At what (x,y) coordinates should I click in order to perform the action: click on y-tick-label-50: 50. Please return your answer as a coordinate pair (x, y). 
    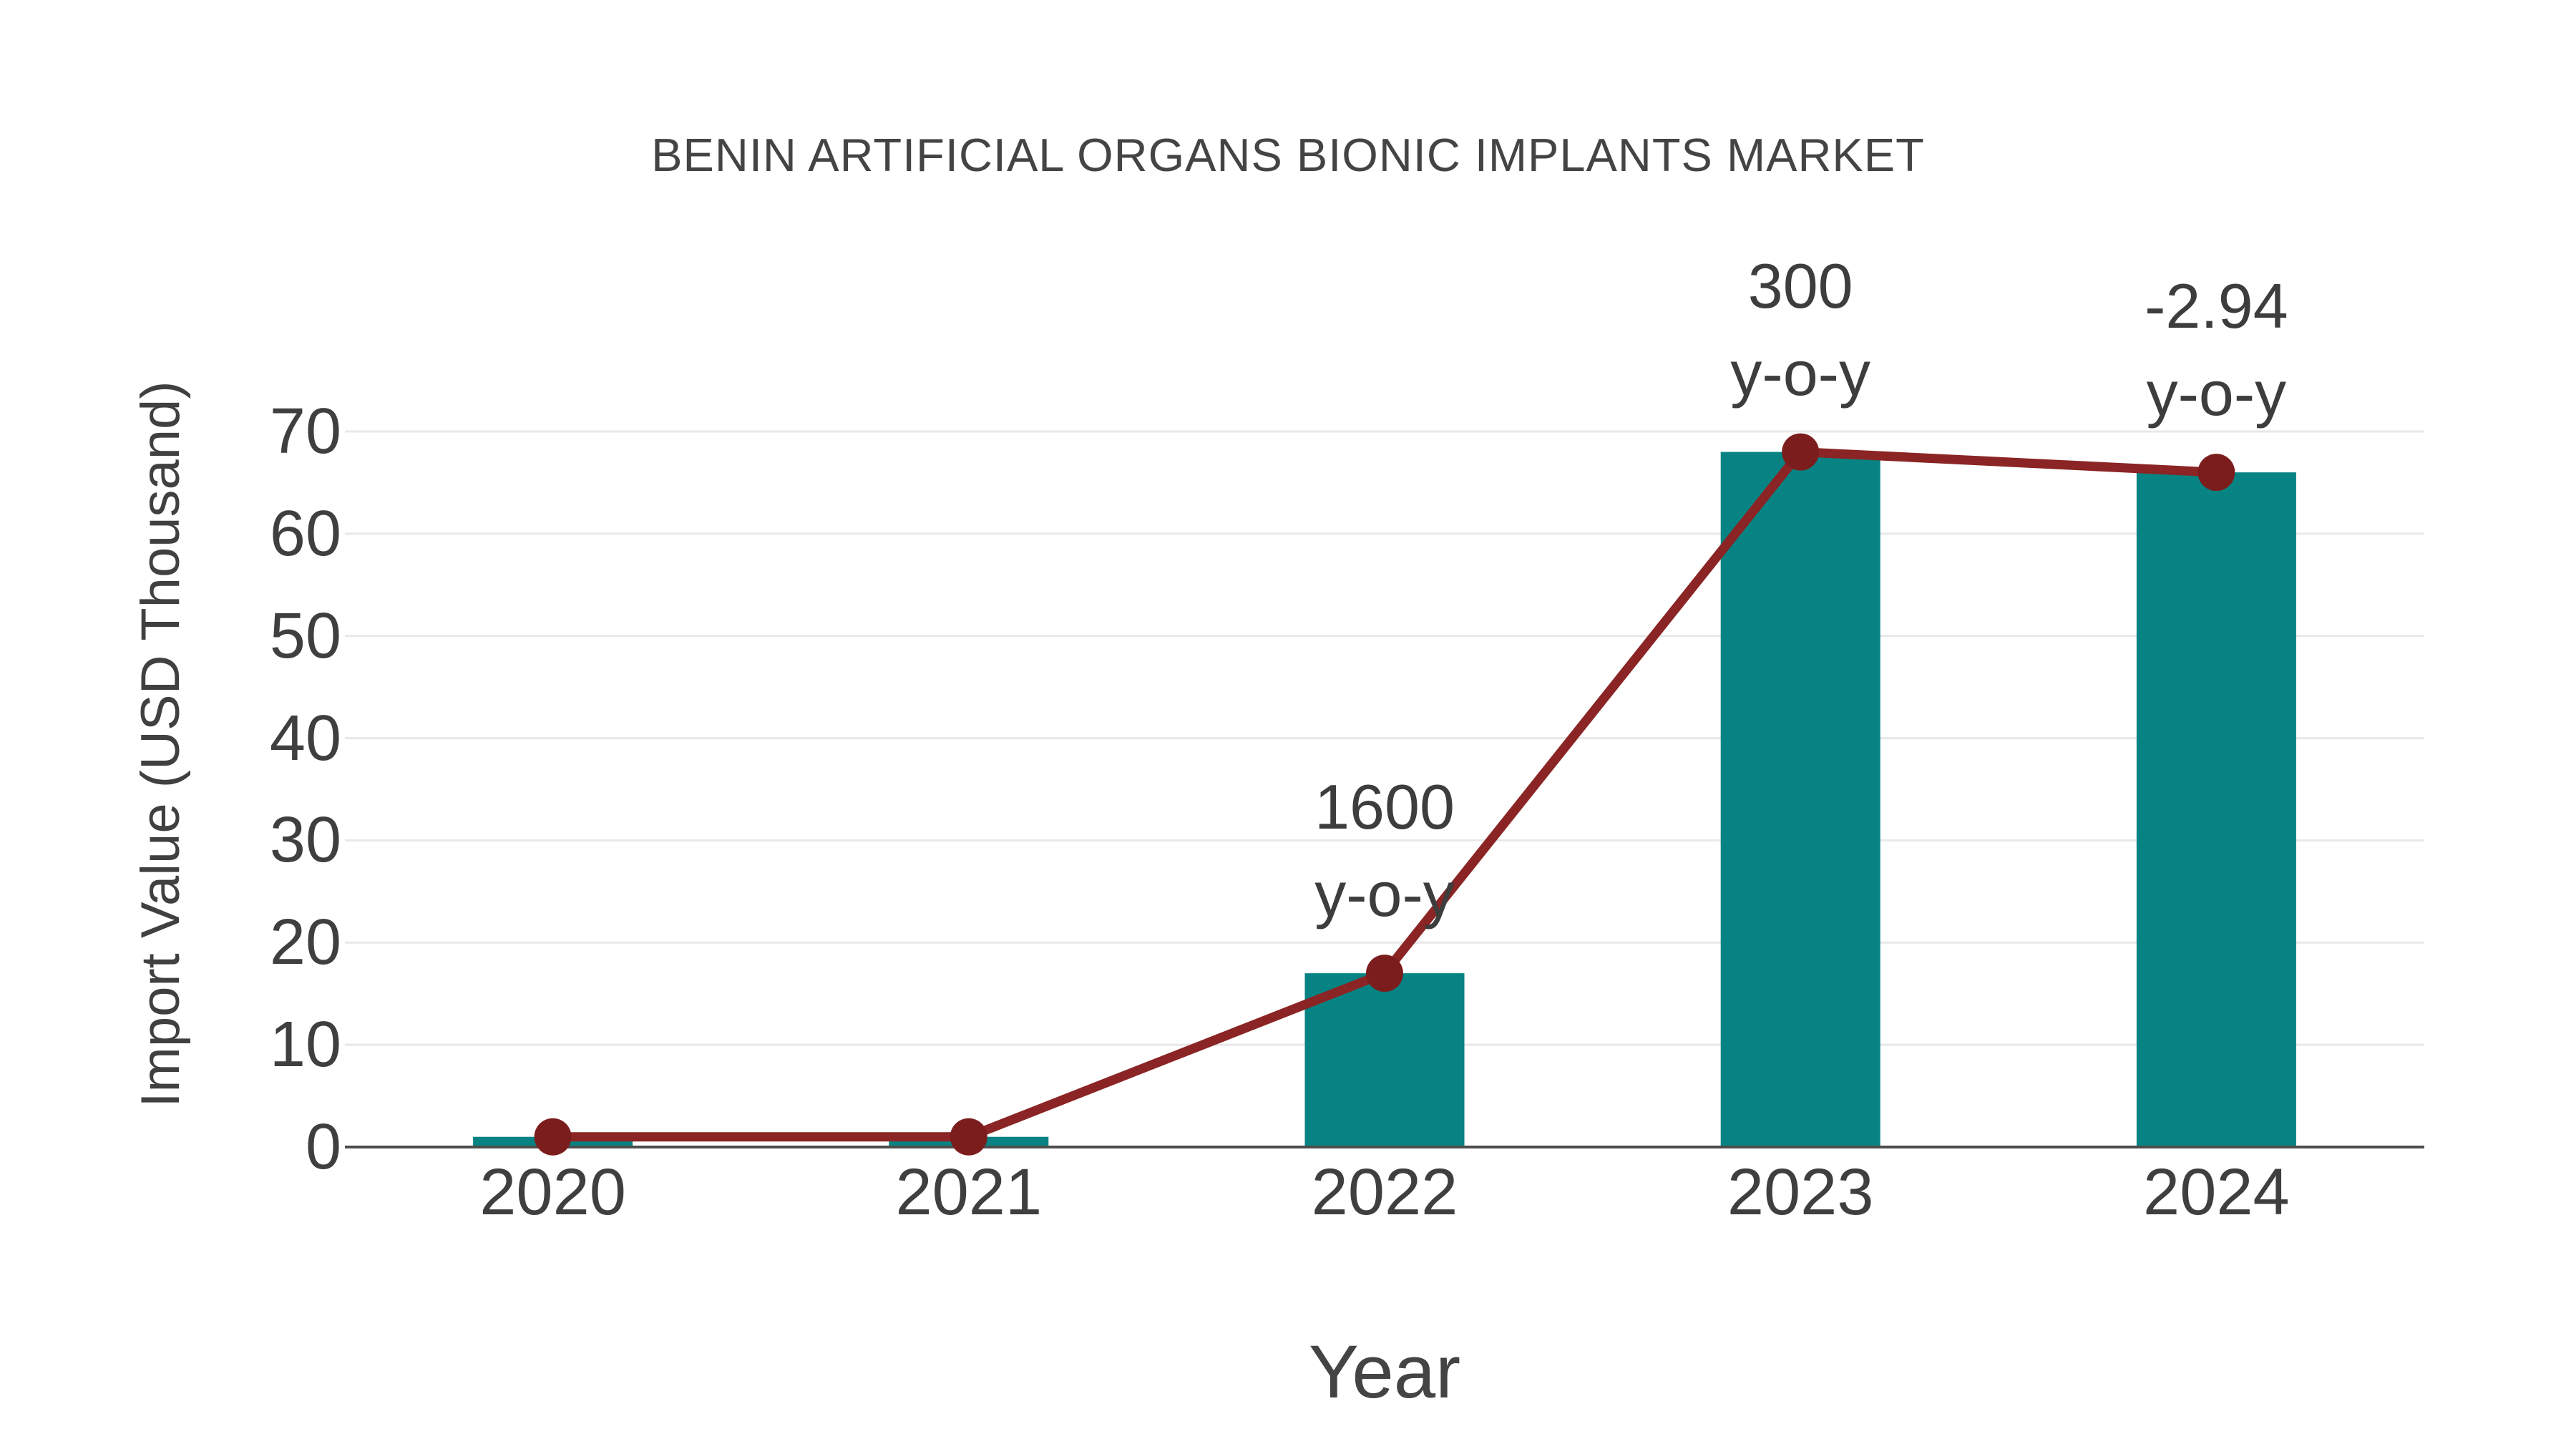
    Looking at the image, I should click on (305, 636).